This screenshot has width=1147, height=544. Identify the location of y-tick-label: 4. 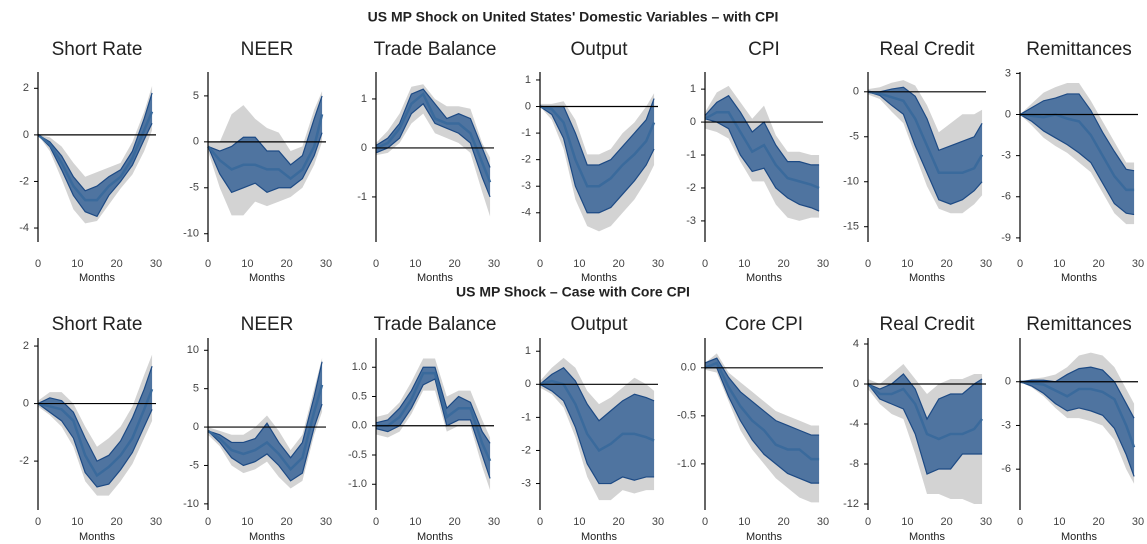
(856, 344).